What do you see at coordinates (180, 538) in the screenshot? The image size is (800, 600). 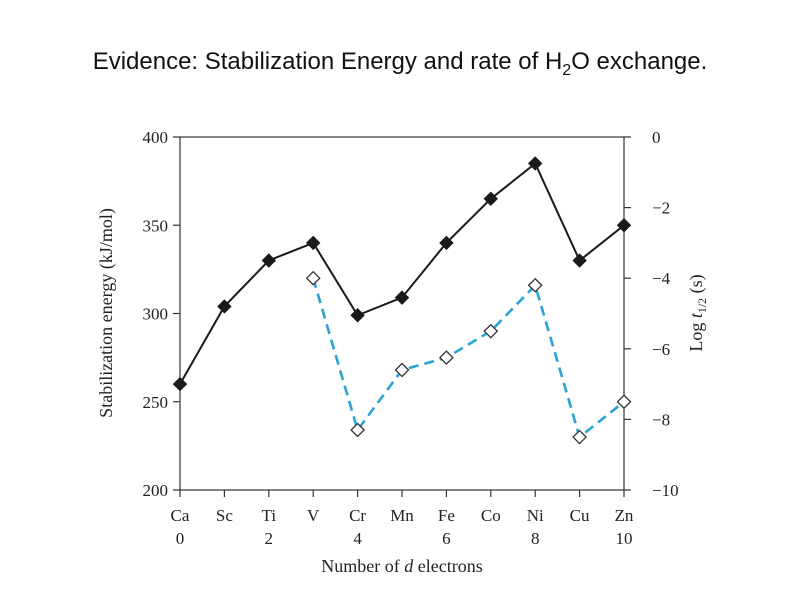 I see `x-number-label: 0` at bounding box center [180, 538].